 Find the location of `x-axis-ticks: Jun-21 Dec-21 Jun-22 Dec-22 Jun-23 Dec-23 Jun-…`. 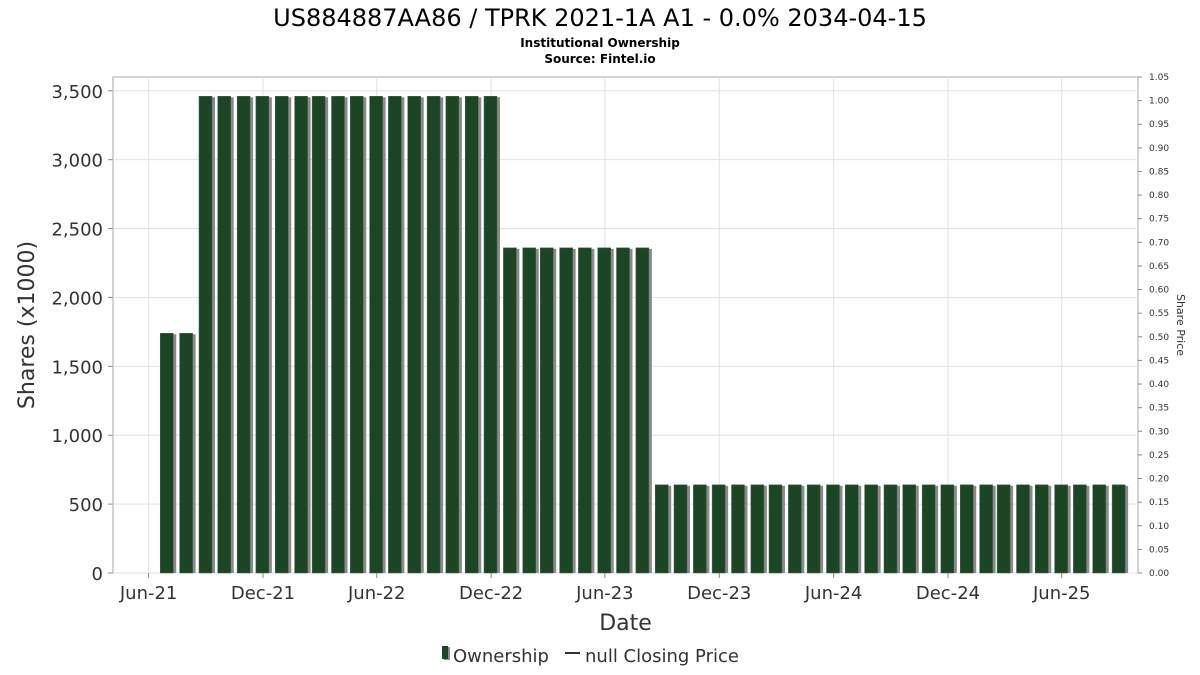

x-axis-ticks: Jun-21 Dec-21 Jun-22 Dec-22 Jun-23 Dec-23 Jun-… is located at coordinates (605, 588).